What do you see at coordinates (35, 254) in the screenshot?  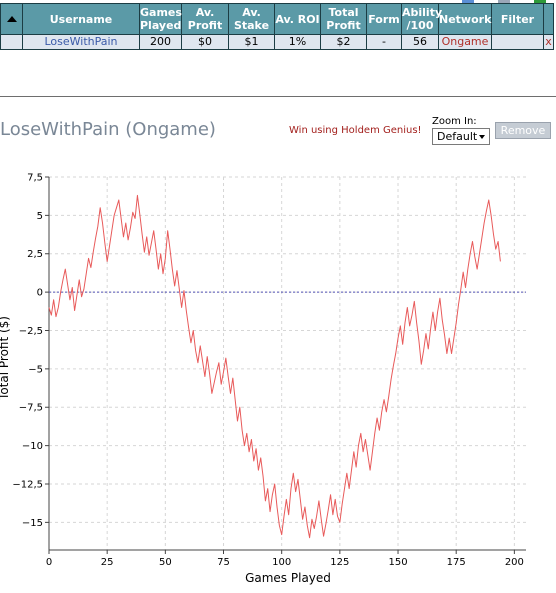 I see `y-tick-label: 2,5` at bounding box center [35, 254].